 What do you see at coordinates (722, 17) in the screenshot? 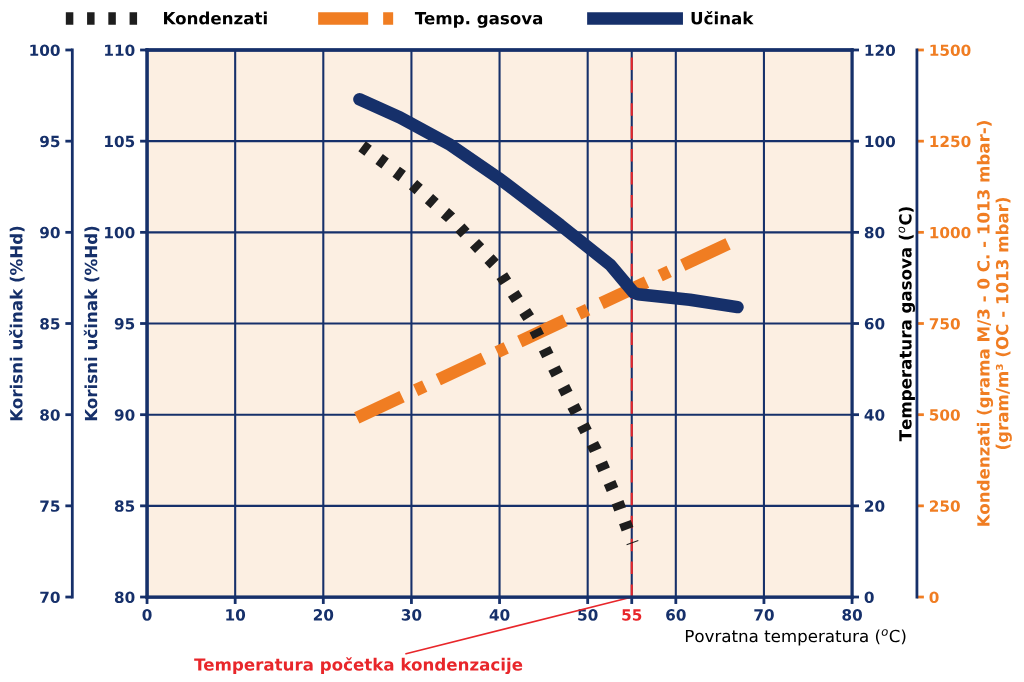
I see `legend-label: Učinak` at bounding box center [722, 17].